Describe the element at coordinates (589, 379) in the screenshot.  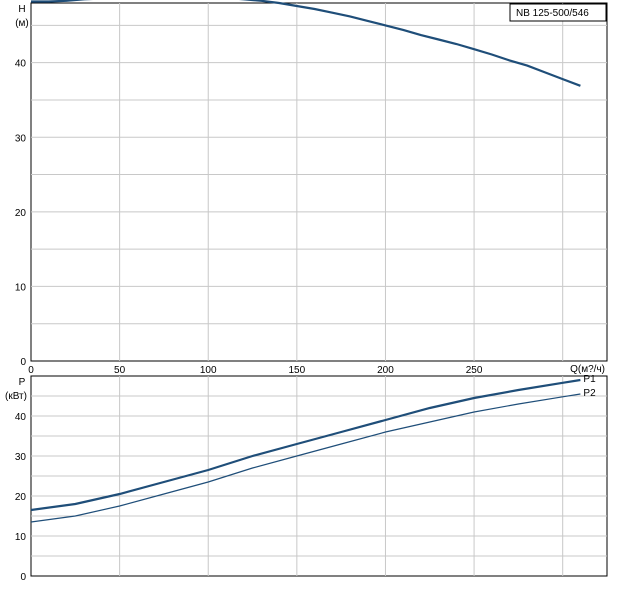
I see `series-label-p1: P1` at that location.